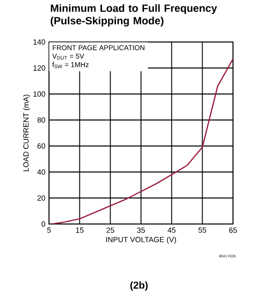 This screenshot has height=294, width=274. I want to click on text: (2b), so click(139, 286).